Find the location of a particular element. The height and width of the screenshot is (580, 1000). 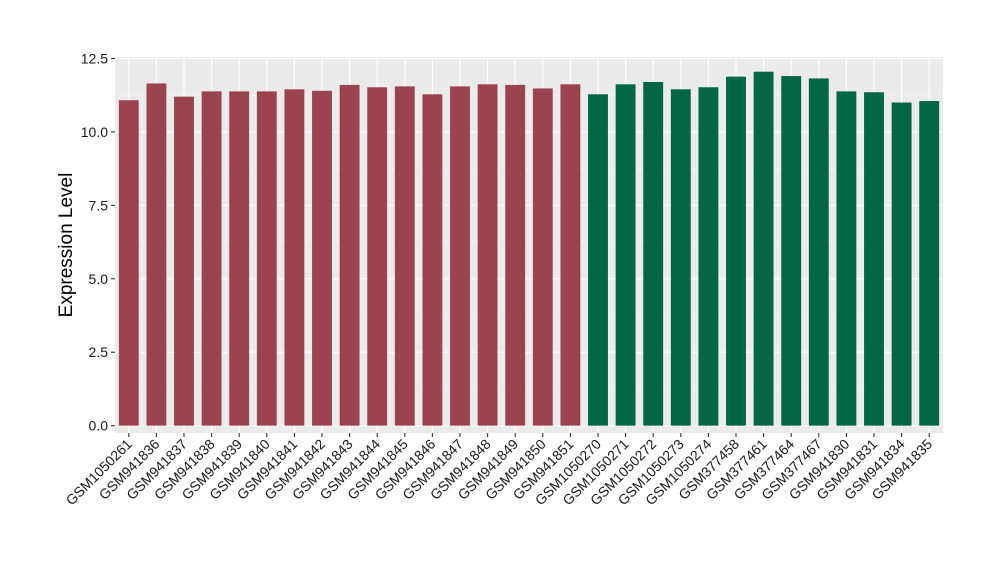

bar-GSM1050272 is located at coordinates (653, 253).